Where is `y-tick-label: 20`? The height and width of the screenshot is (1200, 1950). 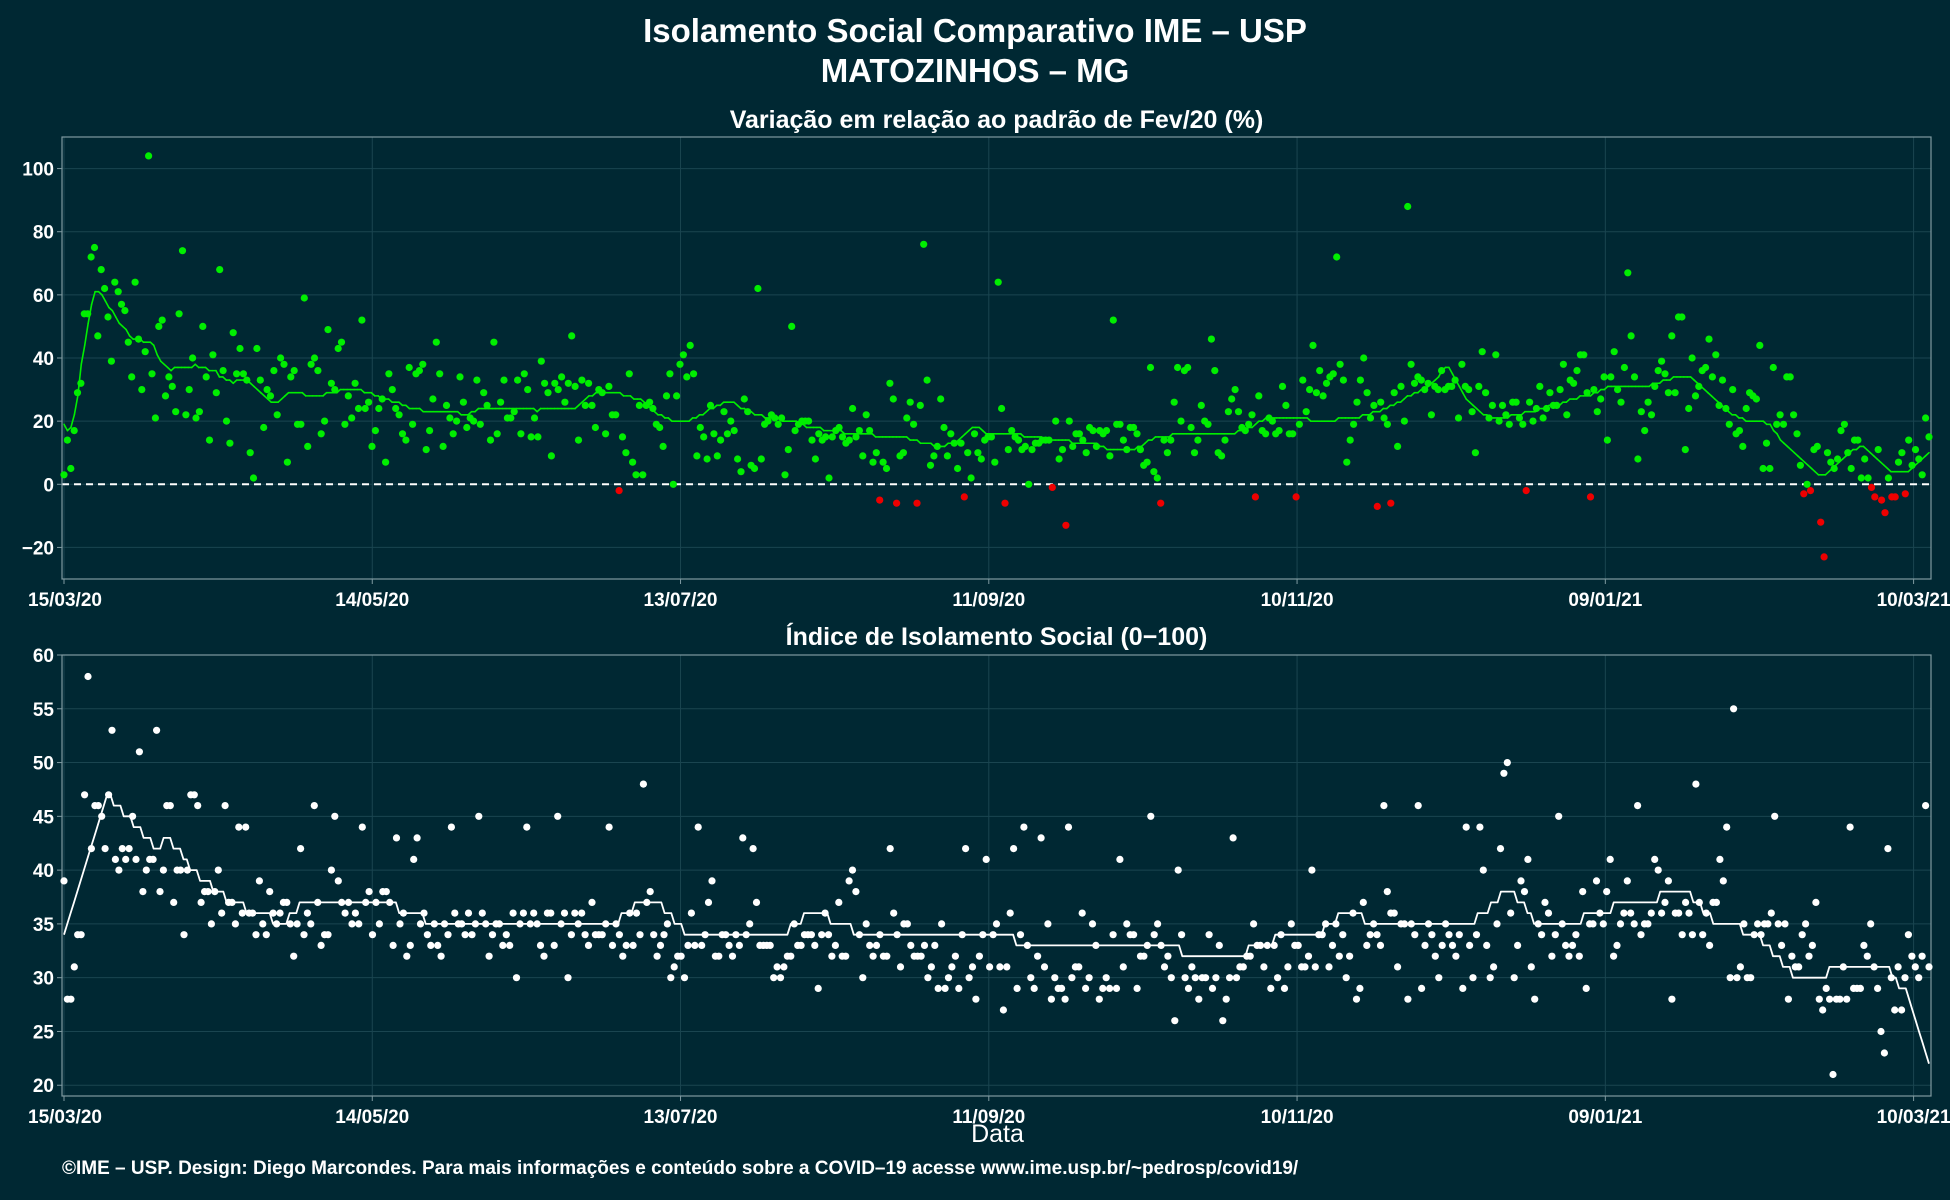 y-tick-label: 20 is located at coordinates (43, 422).